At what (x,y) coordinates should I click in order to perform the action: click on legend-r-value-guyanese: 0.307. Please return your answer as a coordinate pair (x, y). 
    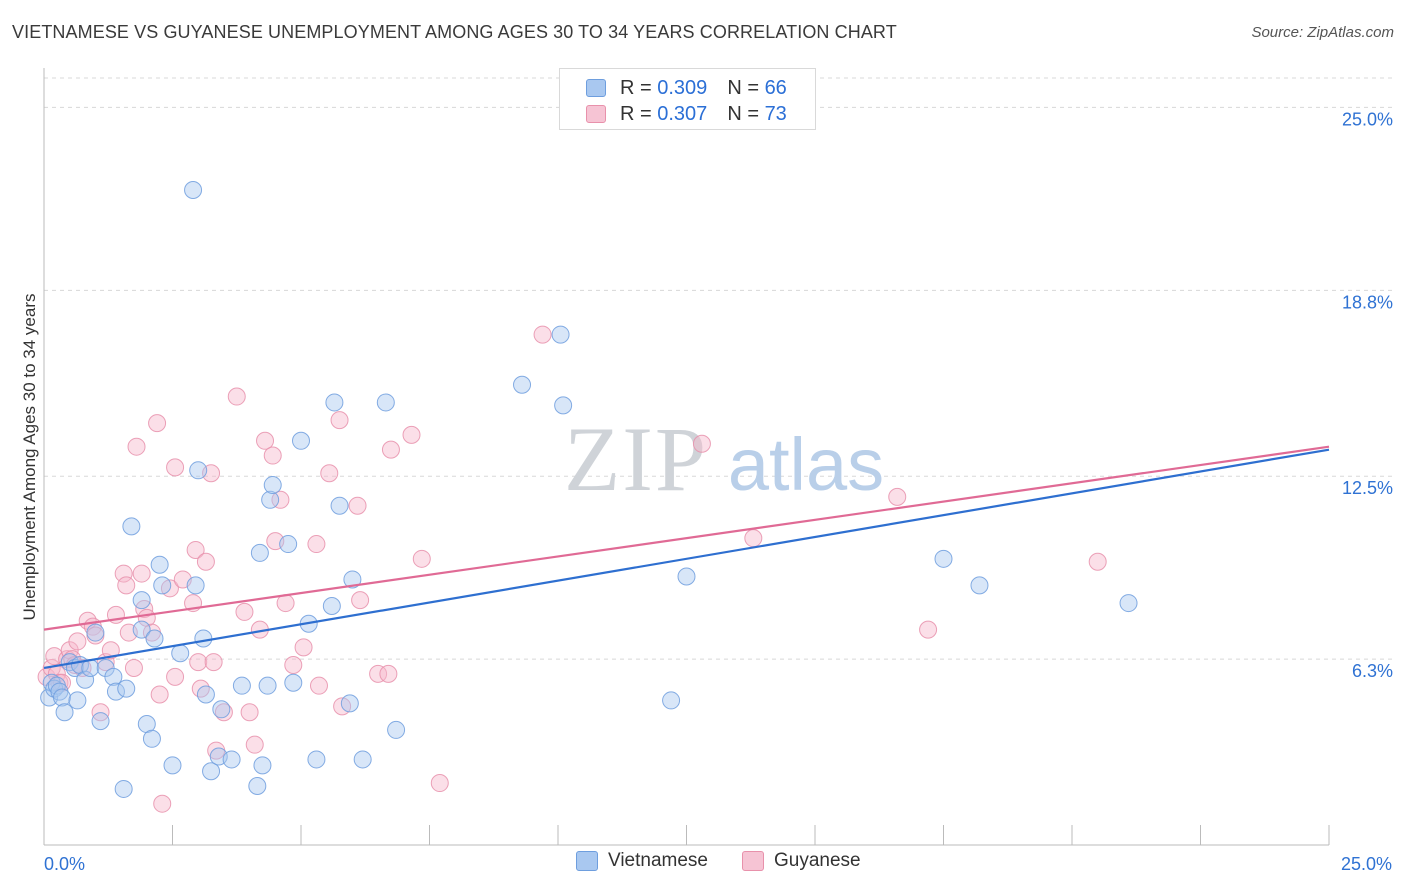
    Looking at the image, I should click on (682, 113).